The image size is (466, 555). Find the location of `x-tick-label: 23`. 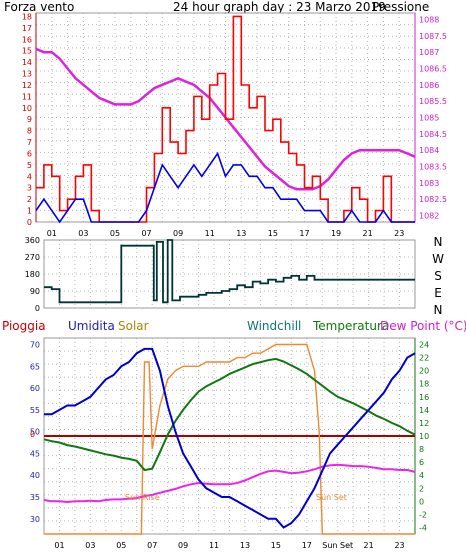

x-tick-label: 23 is located at coordinates (399, 233).